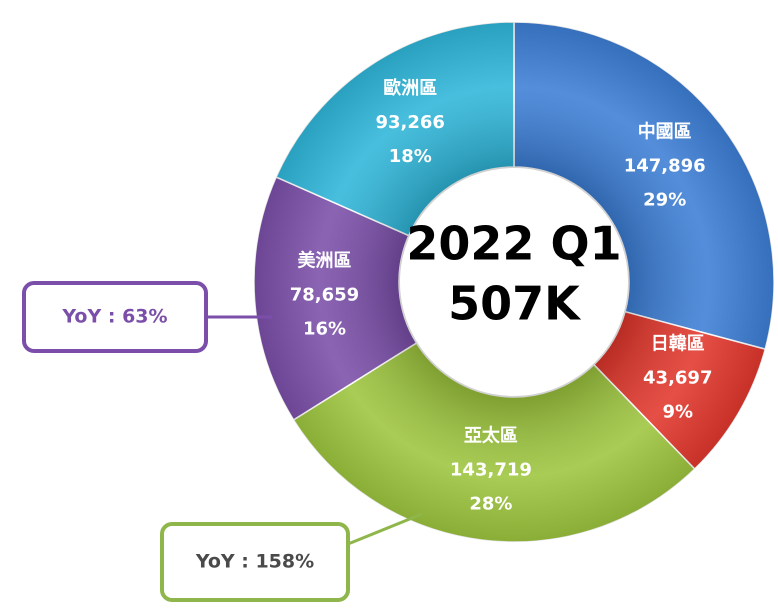 The width and height of the screenshot is (778, 608). Describe the element at coordinates (664, 199) in the screenshot. I see `segment-percent: 29%` at that location.